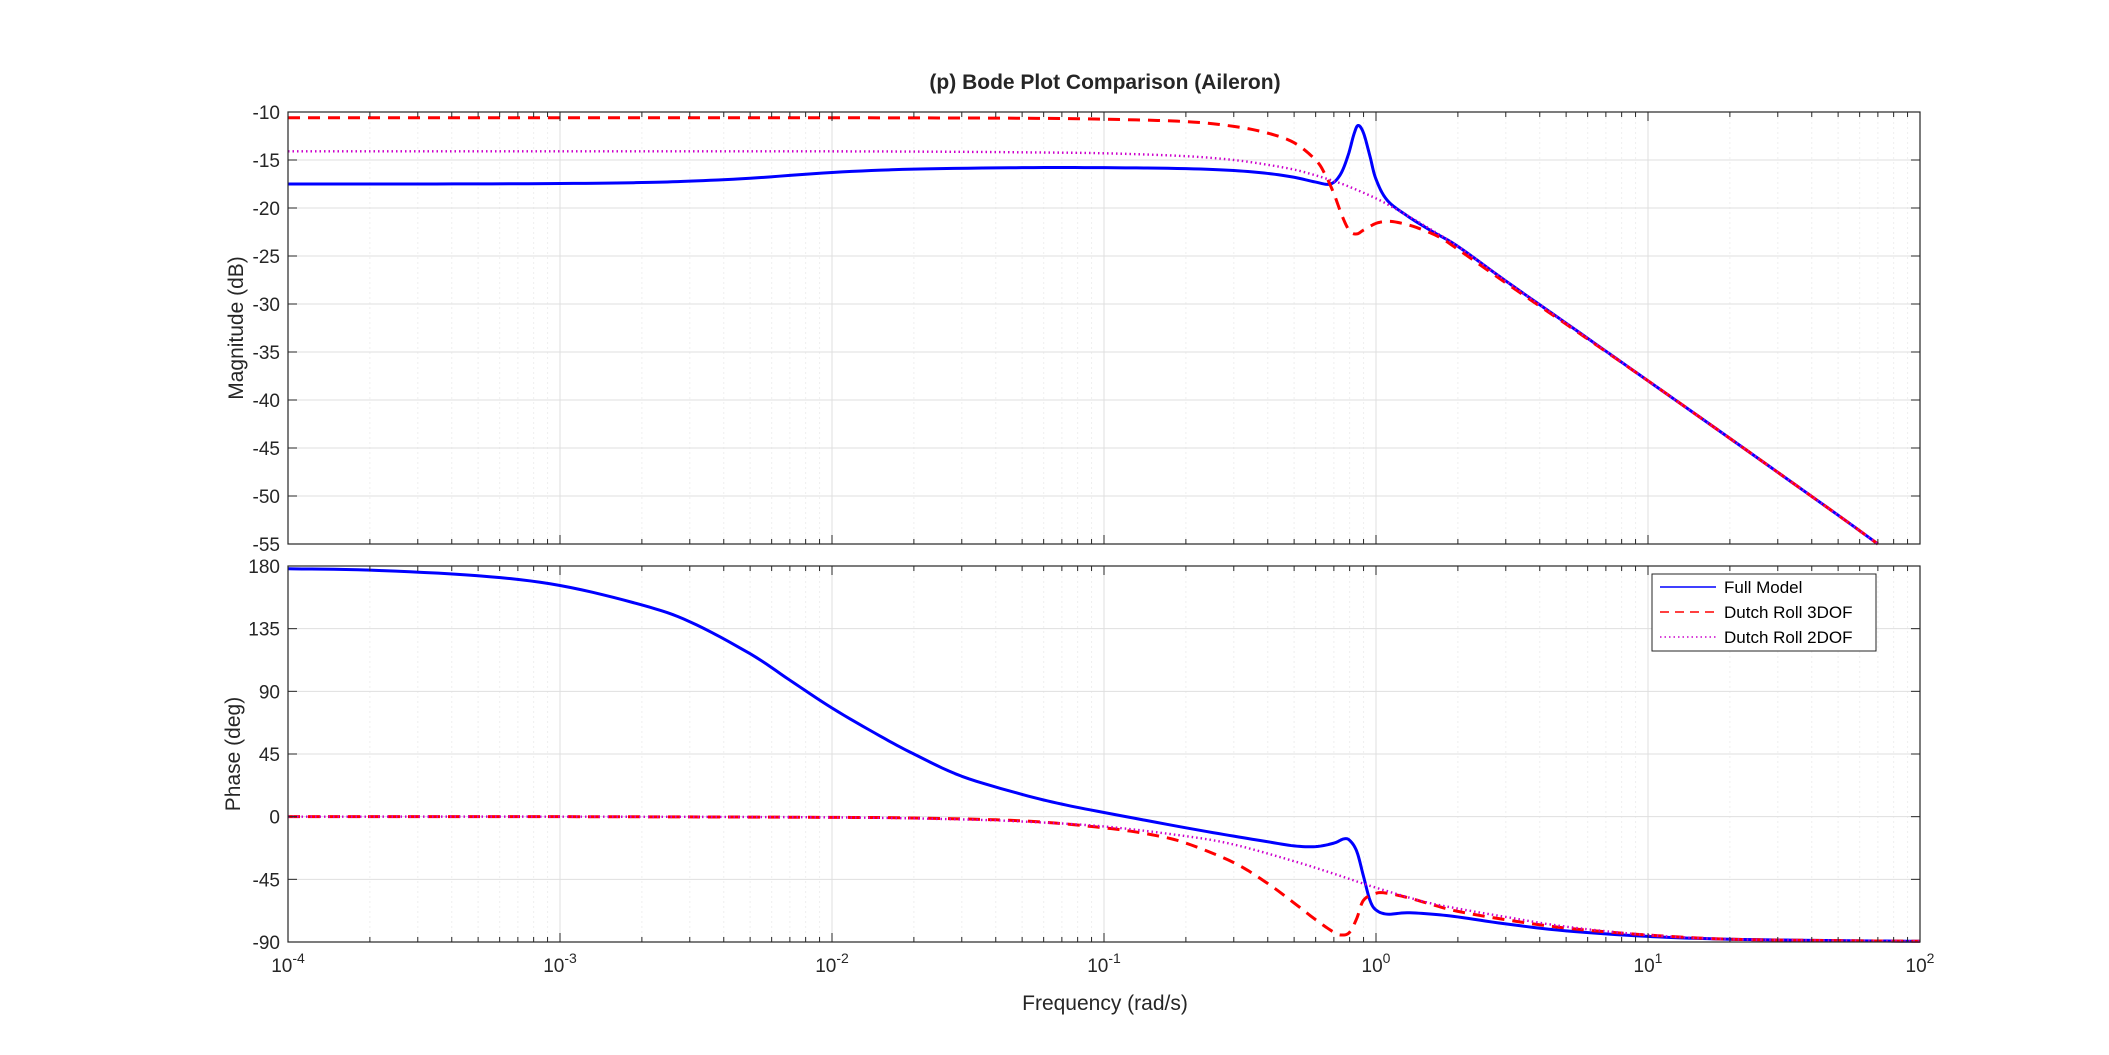 This screenshot has height=1055, width=2109. Describe the element at coordinates (266, 353) in the screenshot. I see `y-tick-label: -35` at that location.